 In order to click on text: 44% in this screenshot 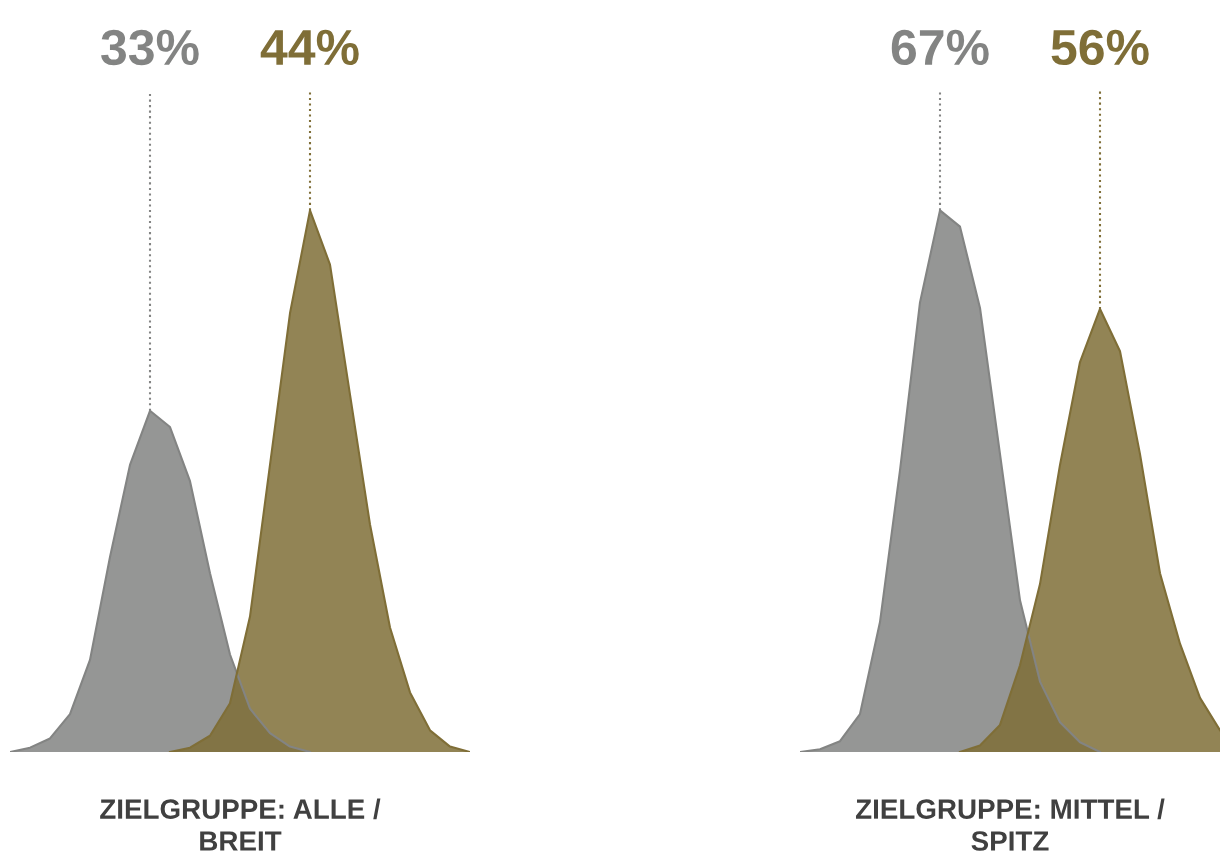, I will do `click(309, 47)`.